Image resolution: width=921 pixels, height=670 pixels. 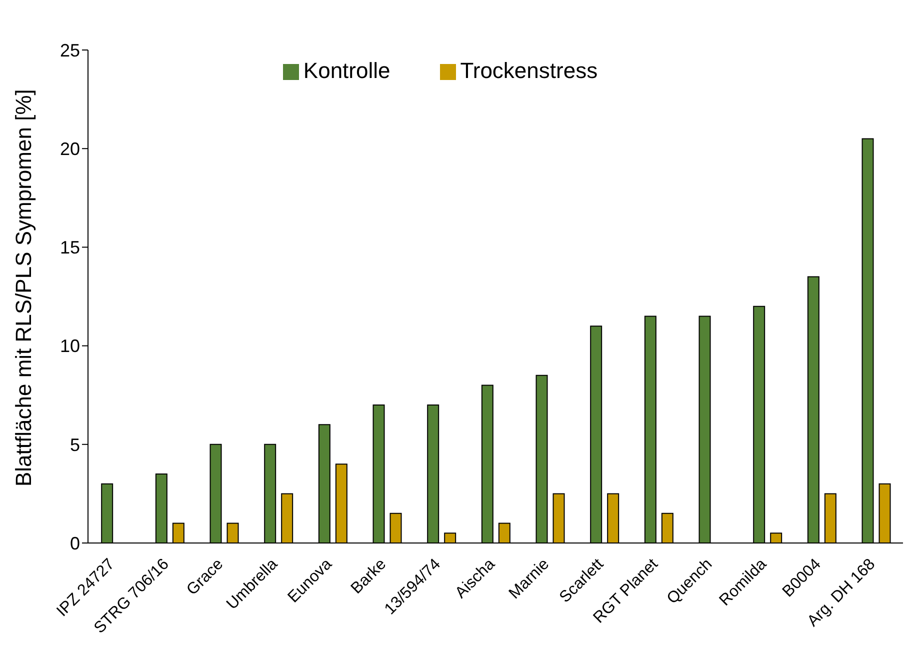 What do you see at coordinates (75, 543) in the screenshot?
I see `y-tick-label: 0` at bounding box center [75, 543].